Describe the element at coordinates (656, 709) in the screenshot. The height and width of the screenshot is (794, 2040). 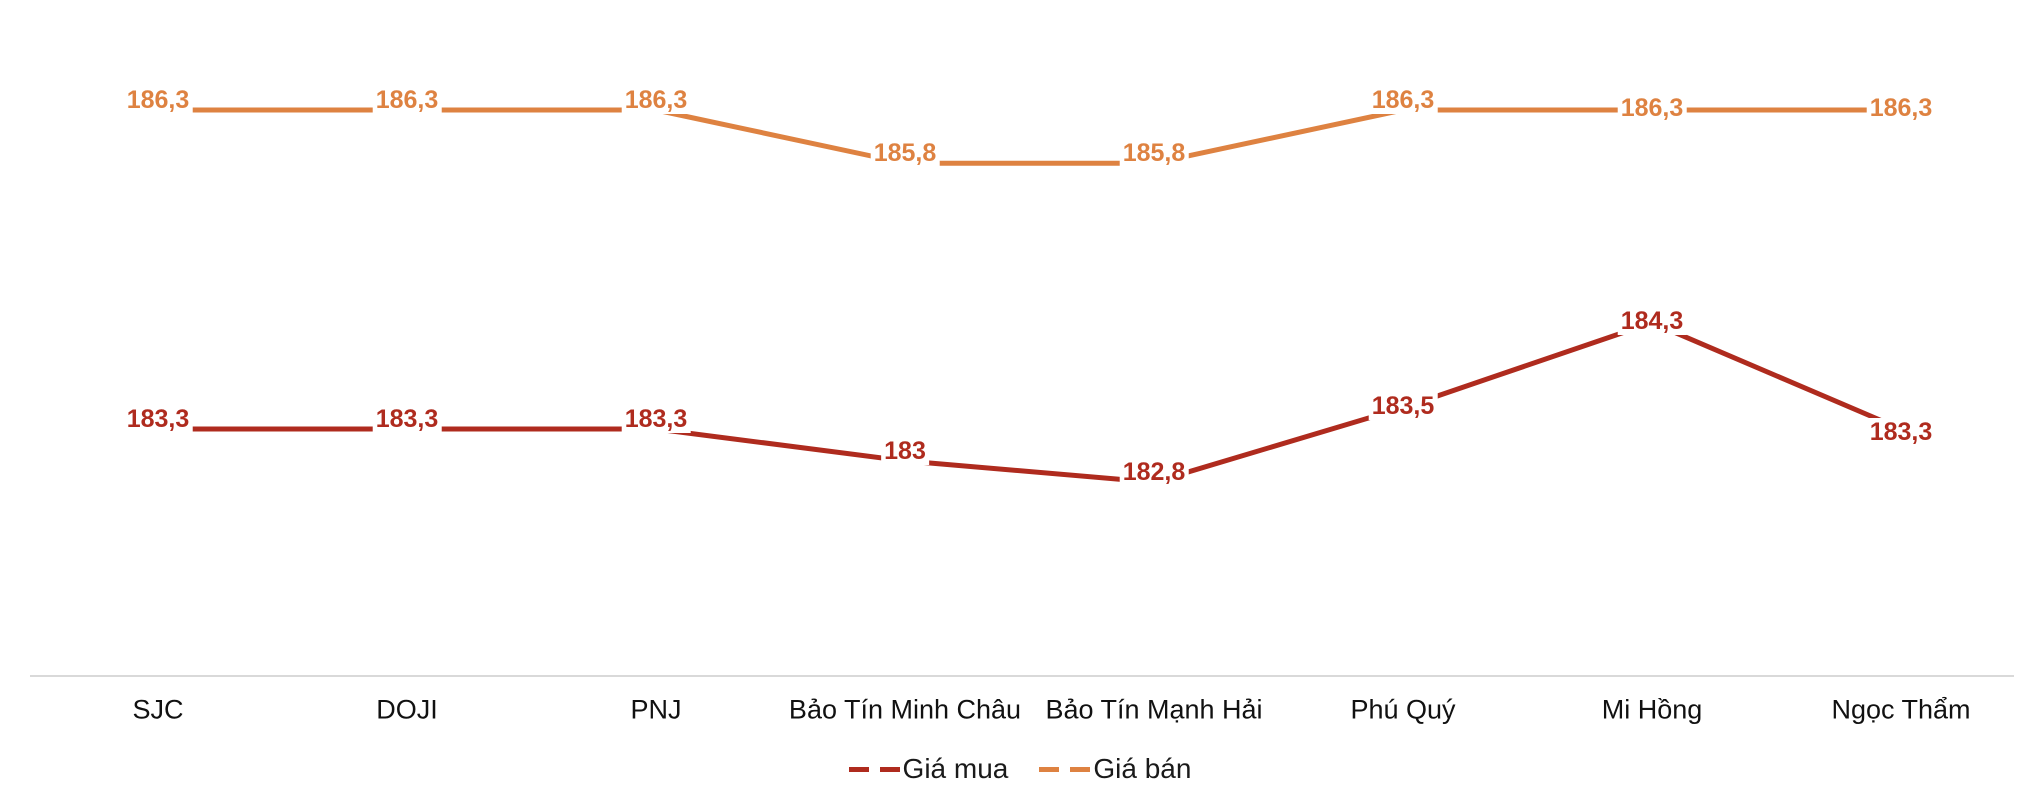
I see `category-label: PNJ` at that location.